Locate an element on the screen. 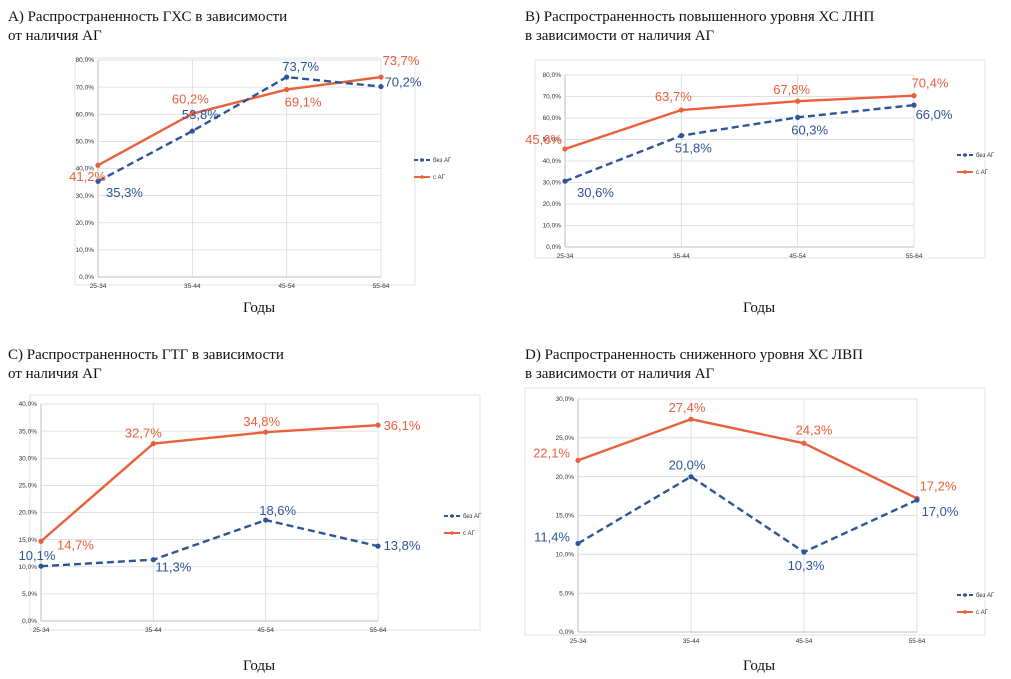  y-tick-label: 40,0% is located at coordinates (28, 404).